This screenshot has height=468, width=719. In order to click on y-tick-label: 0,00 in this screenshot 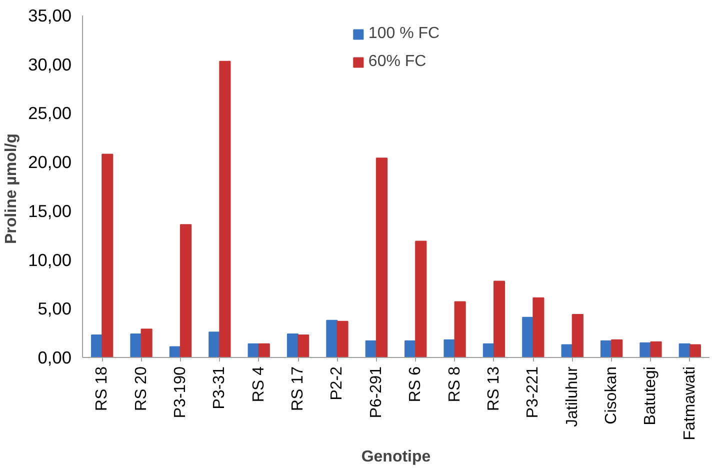, I will do `click(55, 358)`.